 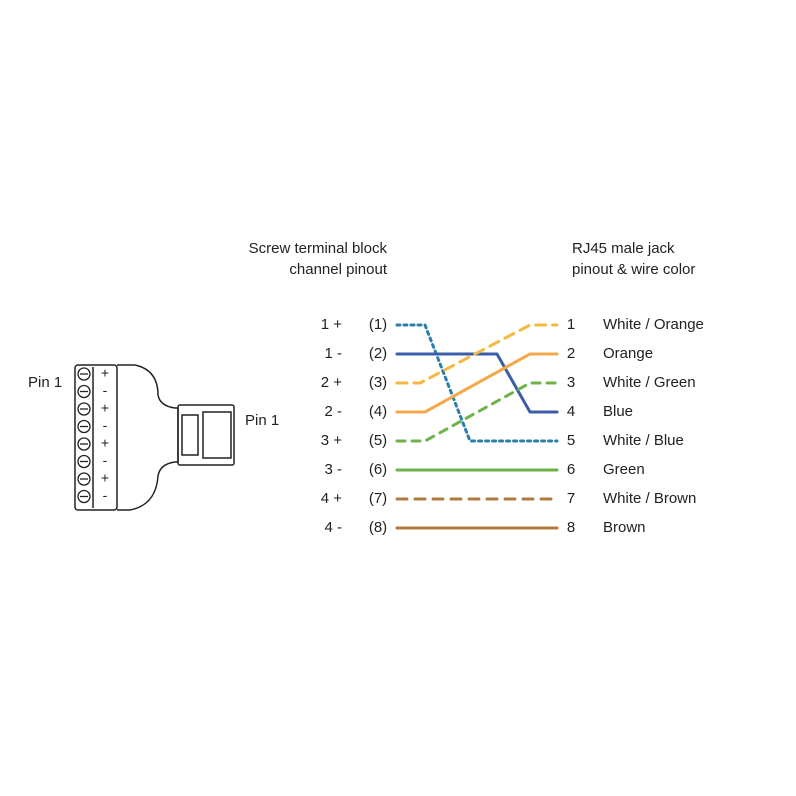 I want to click on channel-label: (4), so click(x=378, y=411).